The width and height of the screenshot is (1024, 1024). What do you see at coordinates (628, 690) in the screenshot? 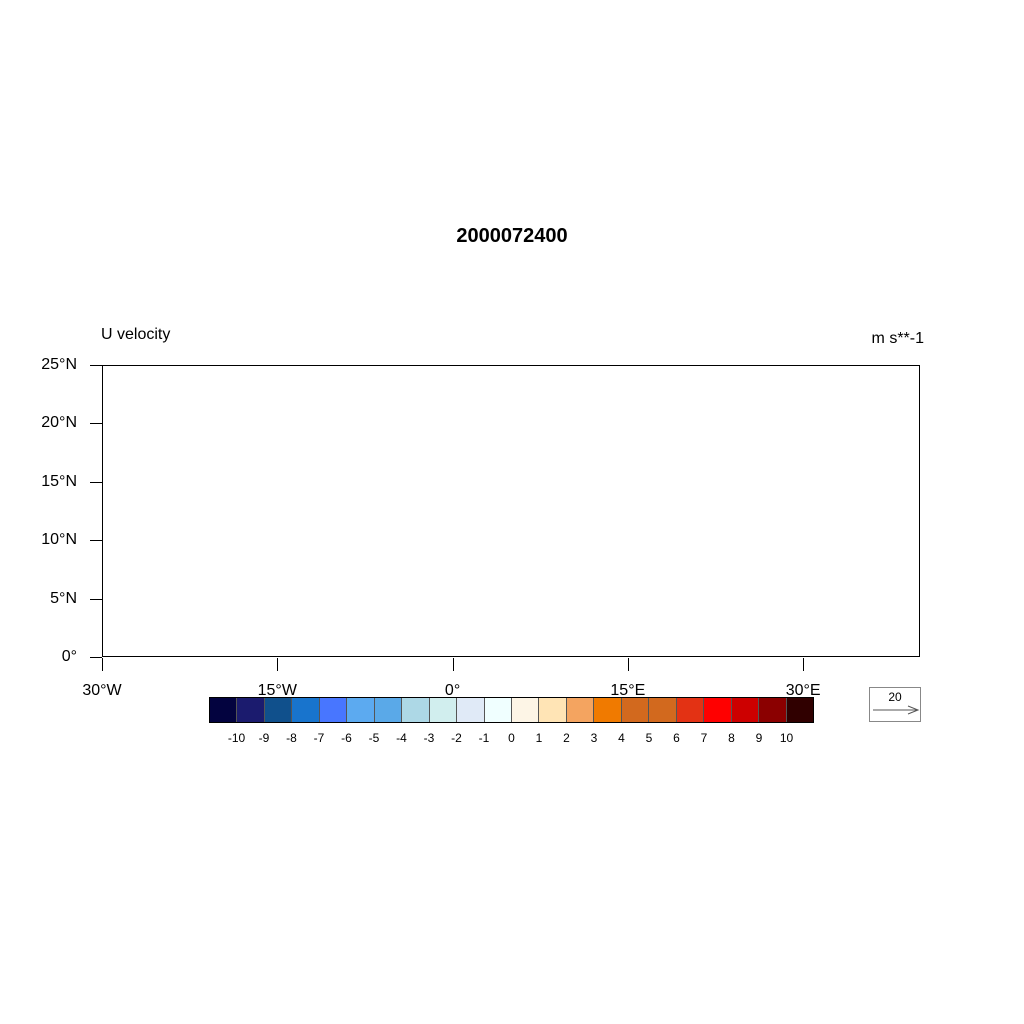
I see `longitude-tick-label: 15°E` at bounding box center [628, 690].